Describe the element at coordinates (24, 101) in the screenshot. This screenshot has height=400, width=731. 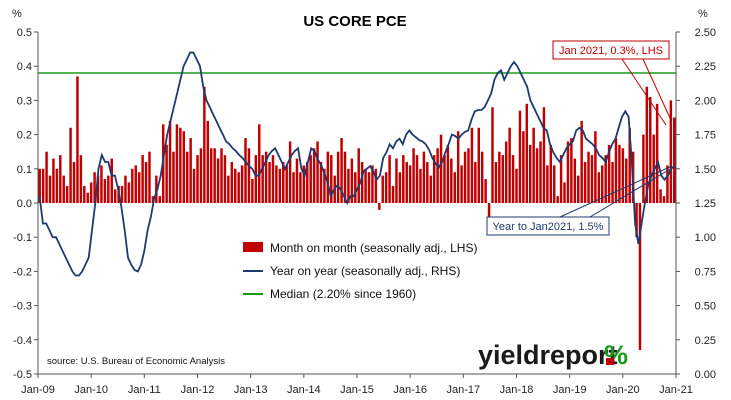
I see `left-tick-label: 0.3` at that location.